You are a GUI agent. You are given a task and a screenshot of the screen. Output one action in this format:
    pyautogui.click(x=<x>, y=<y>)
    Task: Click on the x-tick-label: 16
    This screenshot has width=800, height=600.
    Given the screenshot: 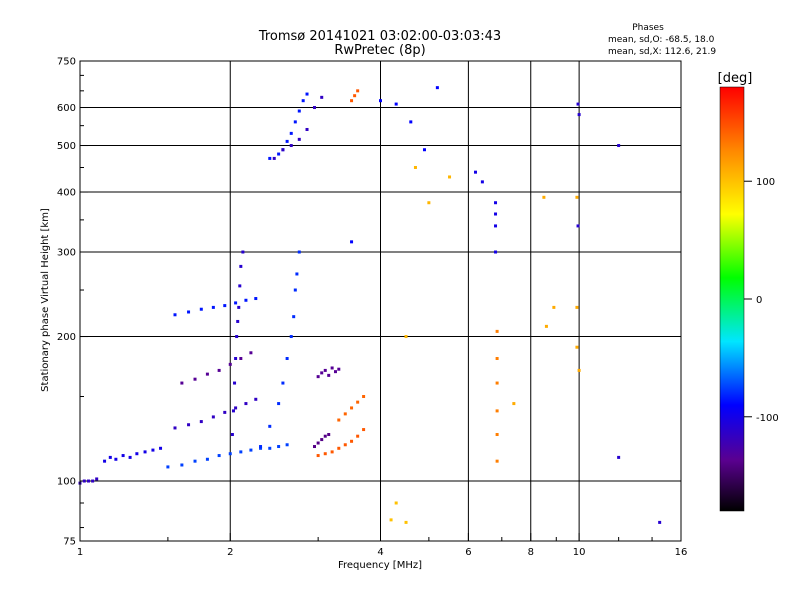 What is the action you would take?
    pyautogui.click(x=681, y=552)
    